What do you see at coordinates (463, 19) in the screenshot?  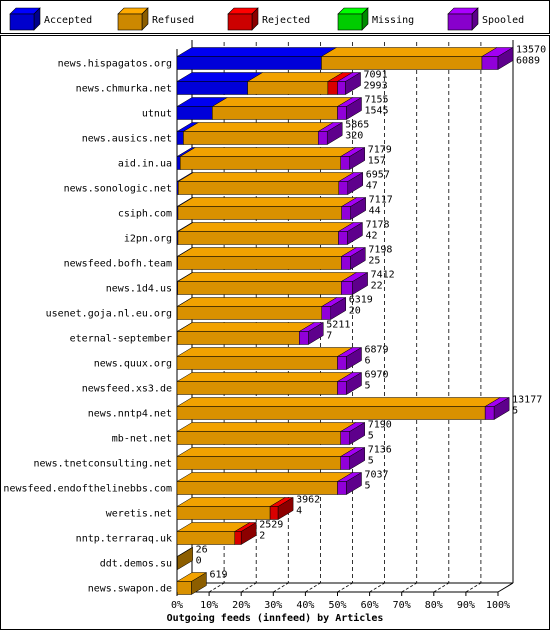 I see `legend-swatch-spooled` at bounding box center [463, 19].